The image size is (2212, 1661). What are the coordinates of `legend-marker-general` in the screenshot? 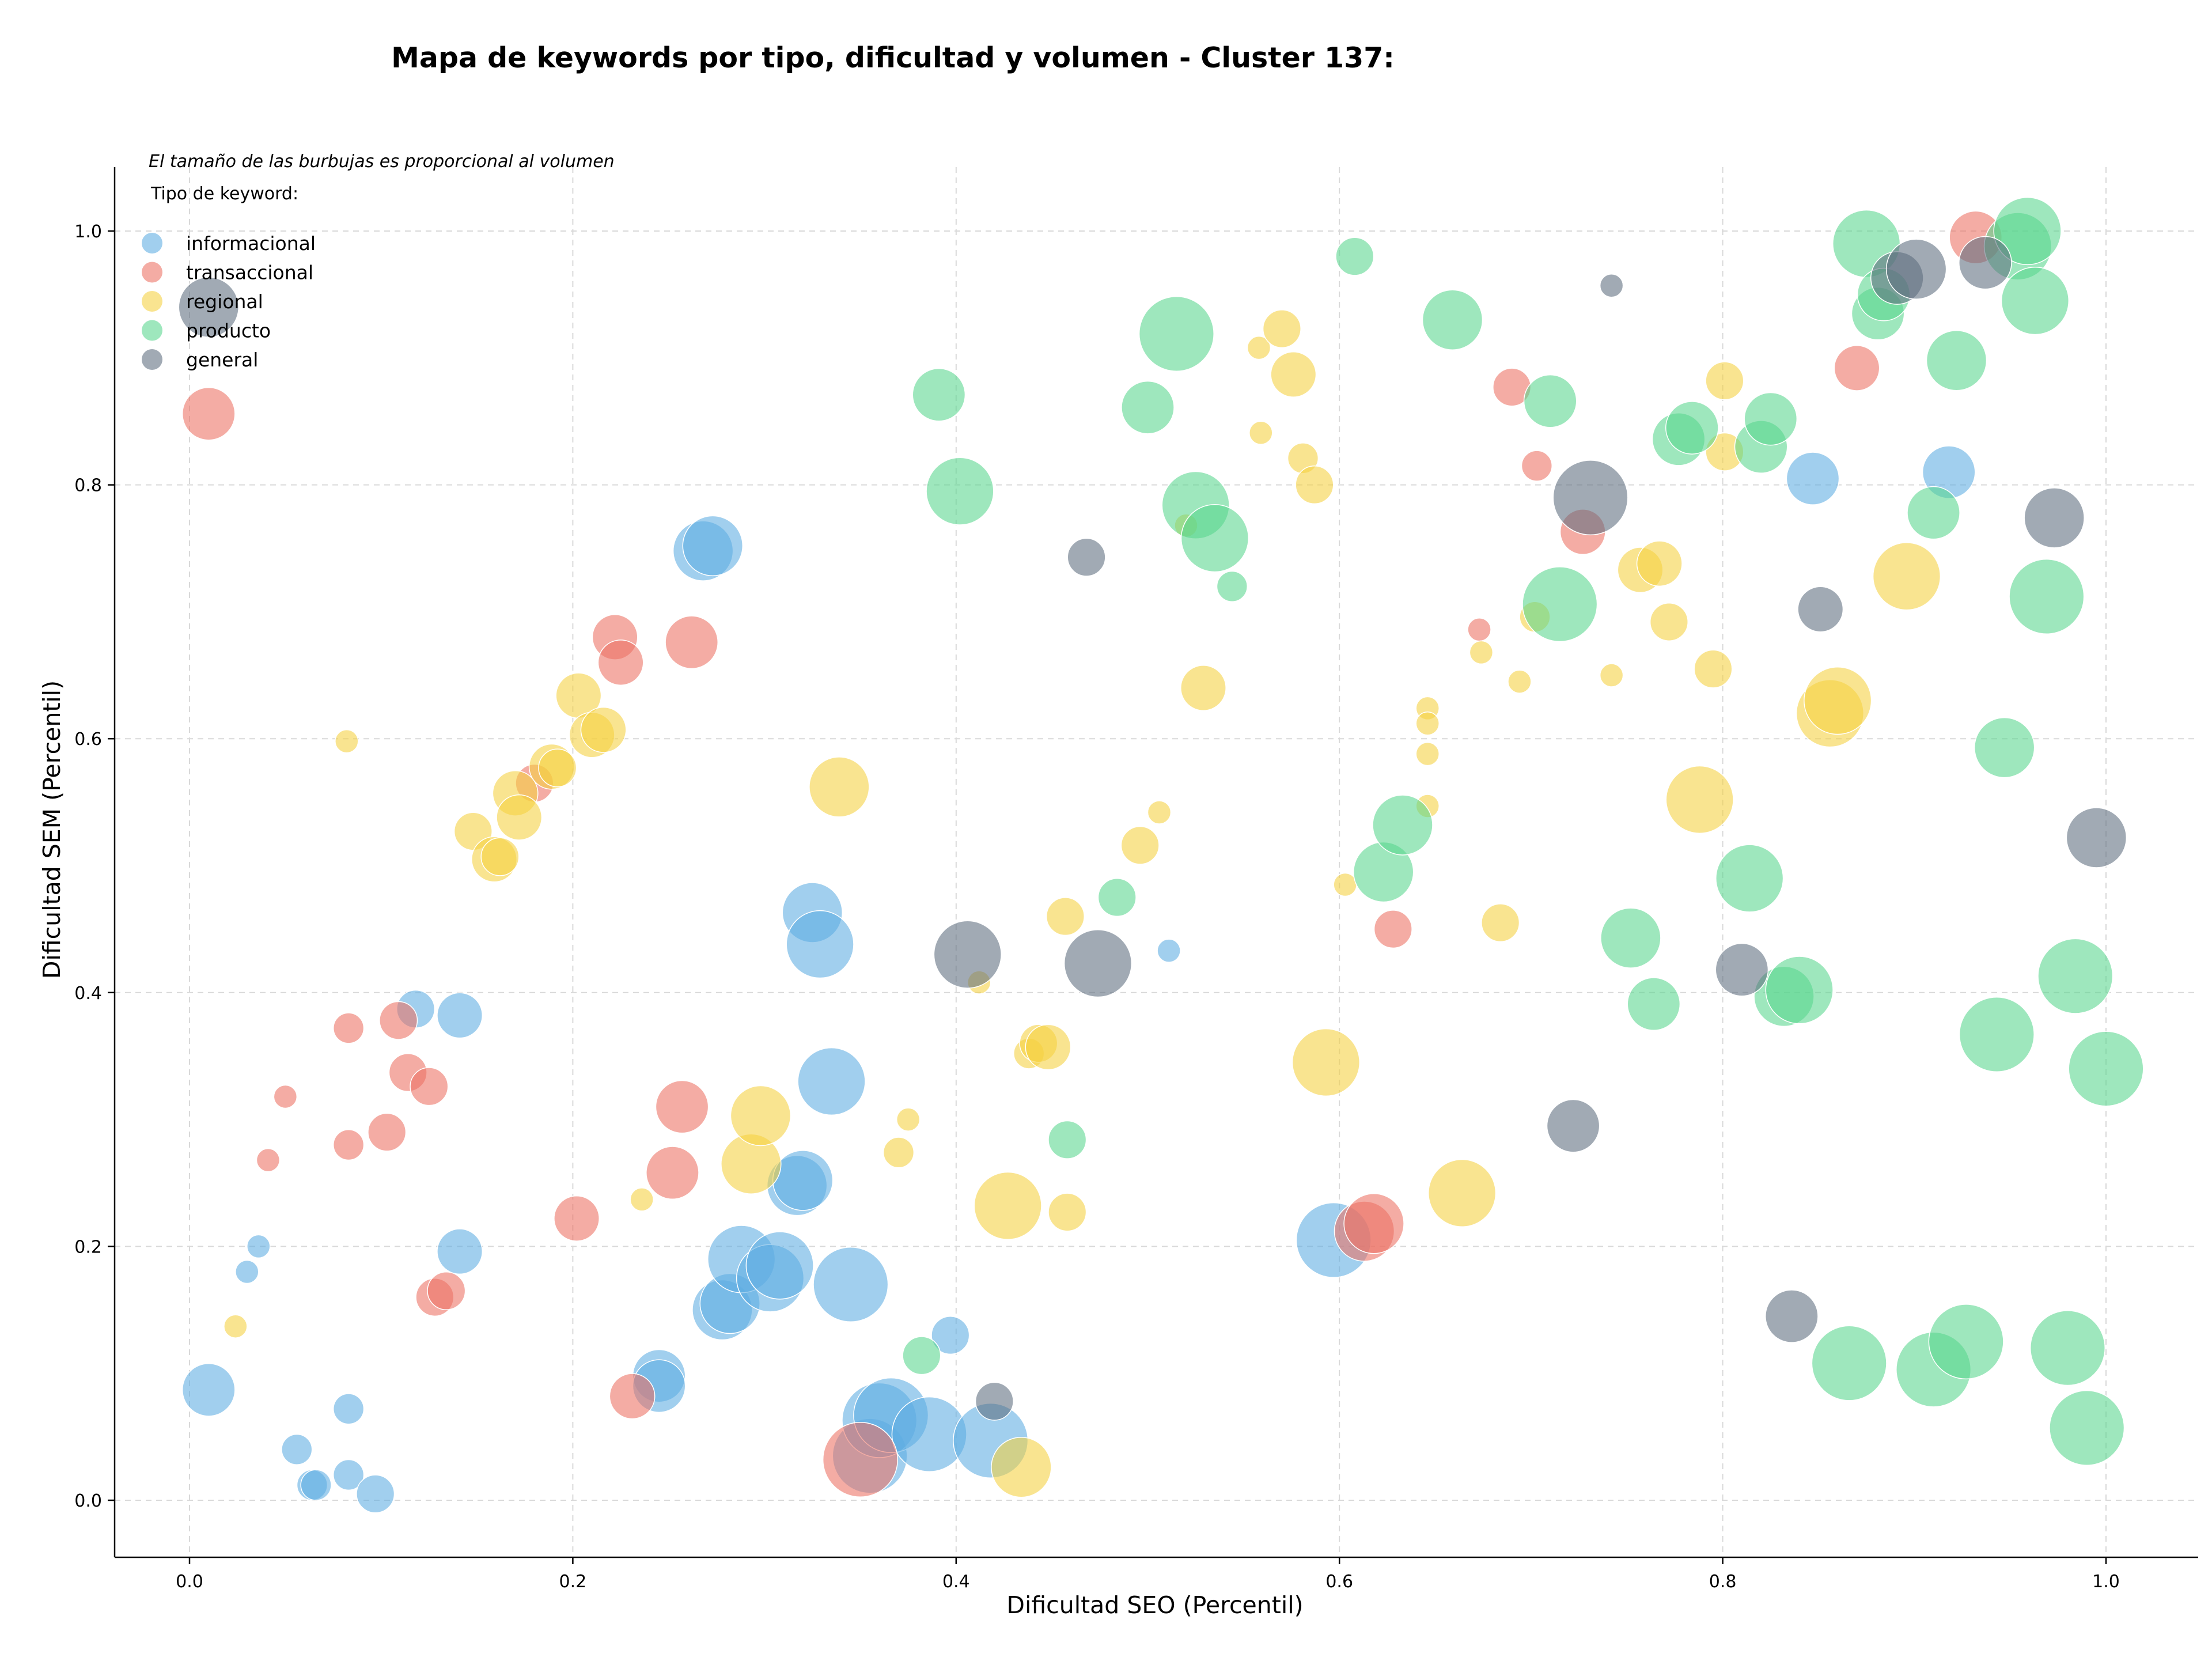 It's located at (152, 359).